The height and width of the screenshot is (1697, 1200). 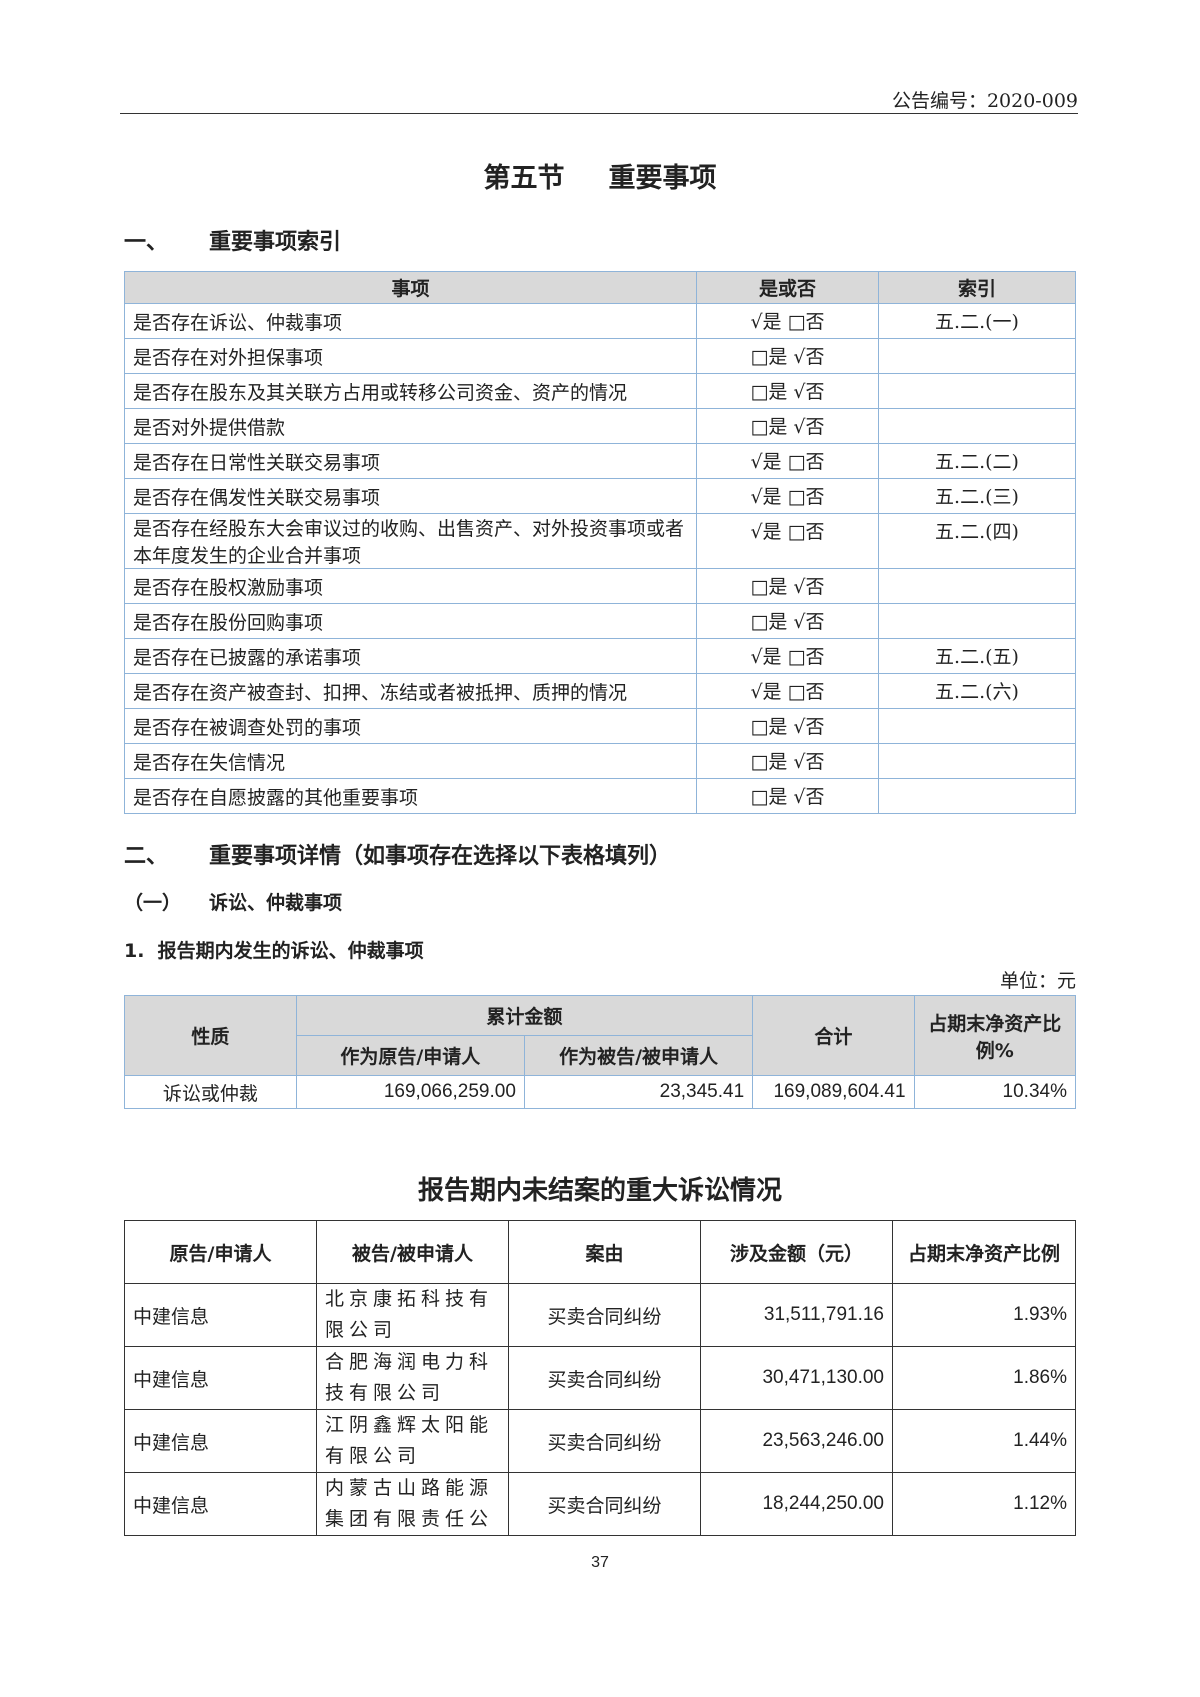 What do you see at coordinates (787, 287) in the screenshot?
I see `col-header: 是或否` at bounding box center [787, 287].